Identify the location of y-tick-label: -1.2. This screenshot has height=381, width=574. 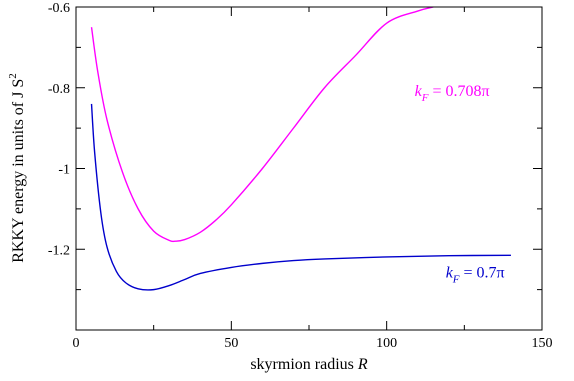
(59, 250).